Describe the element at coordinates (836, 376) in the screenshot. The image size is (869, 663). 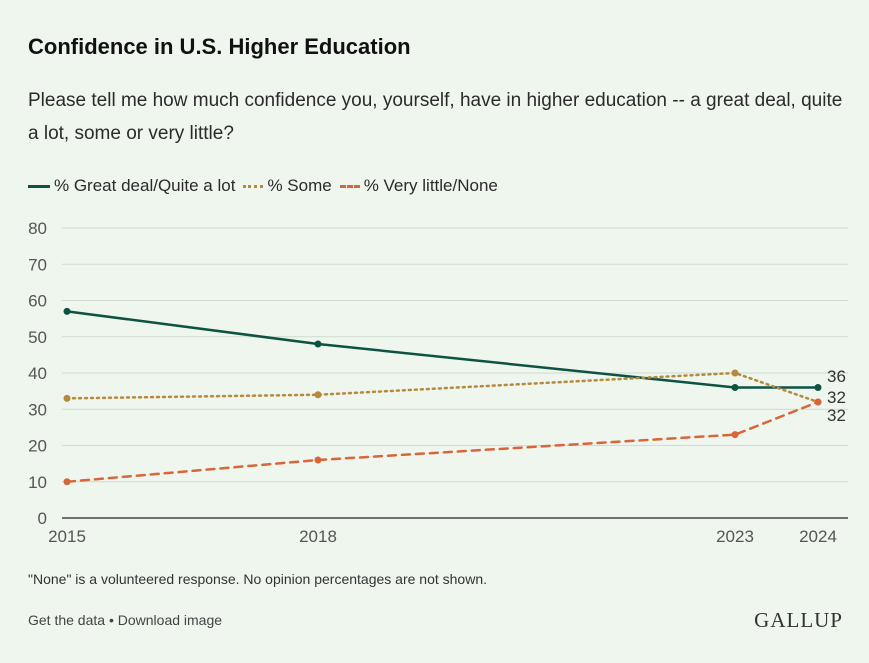
I see `end-value-label: 36` at that location.